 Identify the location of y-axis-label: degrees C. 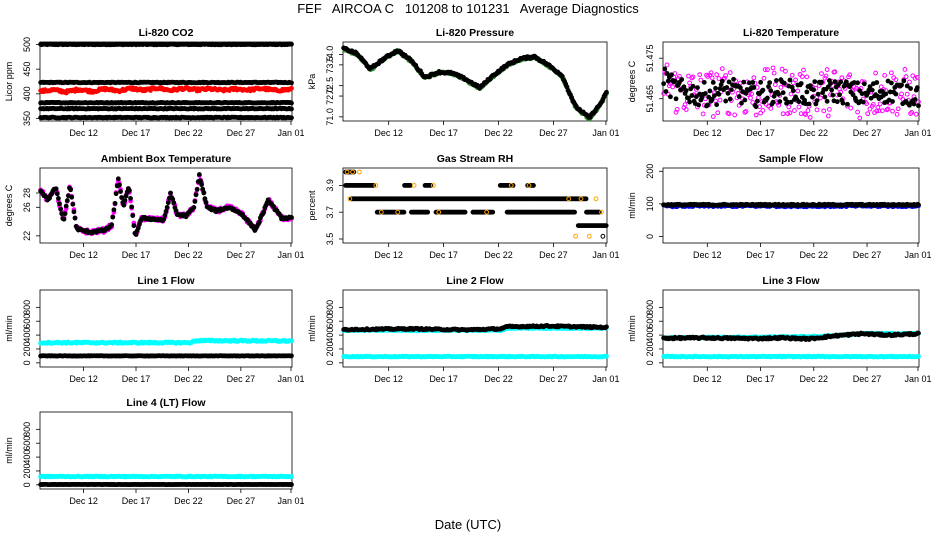
(9, 205).